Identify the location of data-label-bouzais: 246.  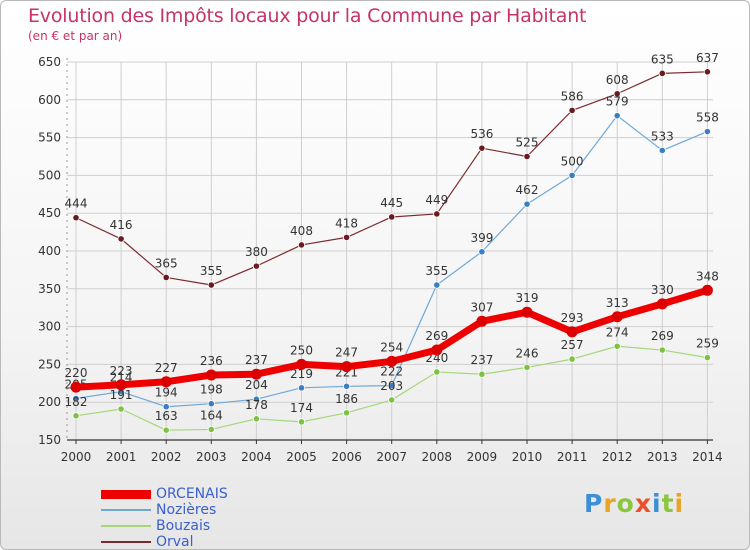
(527, 353).